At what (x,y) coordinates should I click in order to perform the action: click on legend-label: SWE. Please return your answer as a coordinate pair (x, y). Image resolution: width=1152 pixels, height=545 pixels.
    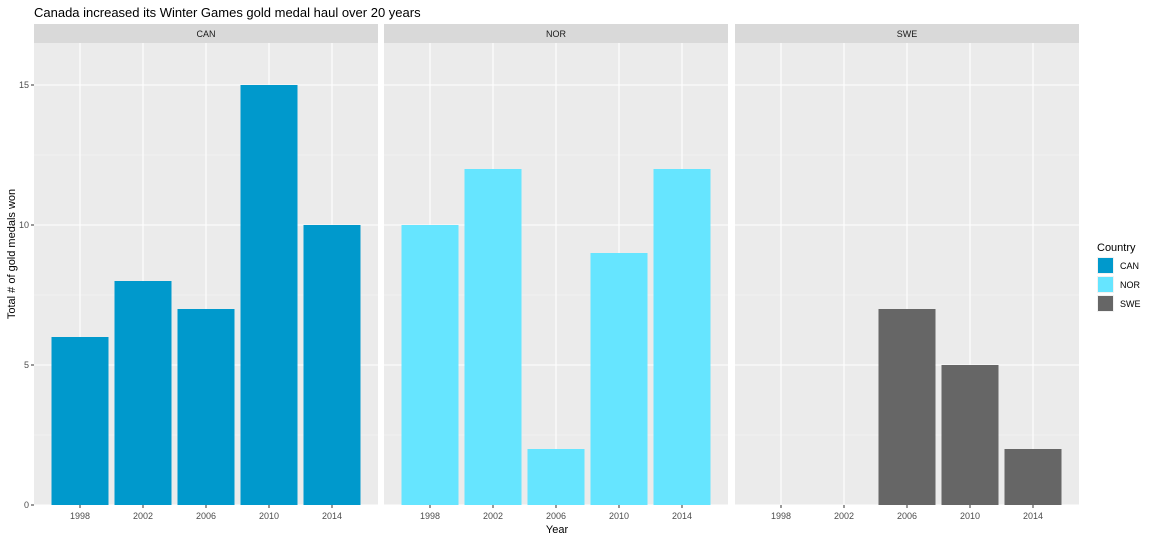
    Looking at the image, I should click on (1130, 304).